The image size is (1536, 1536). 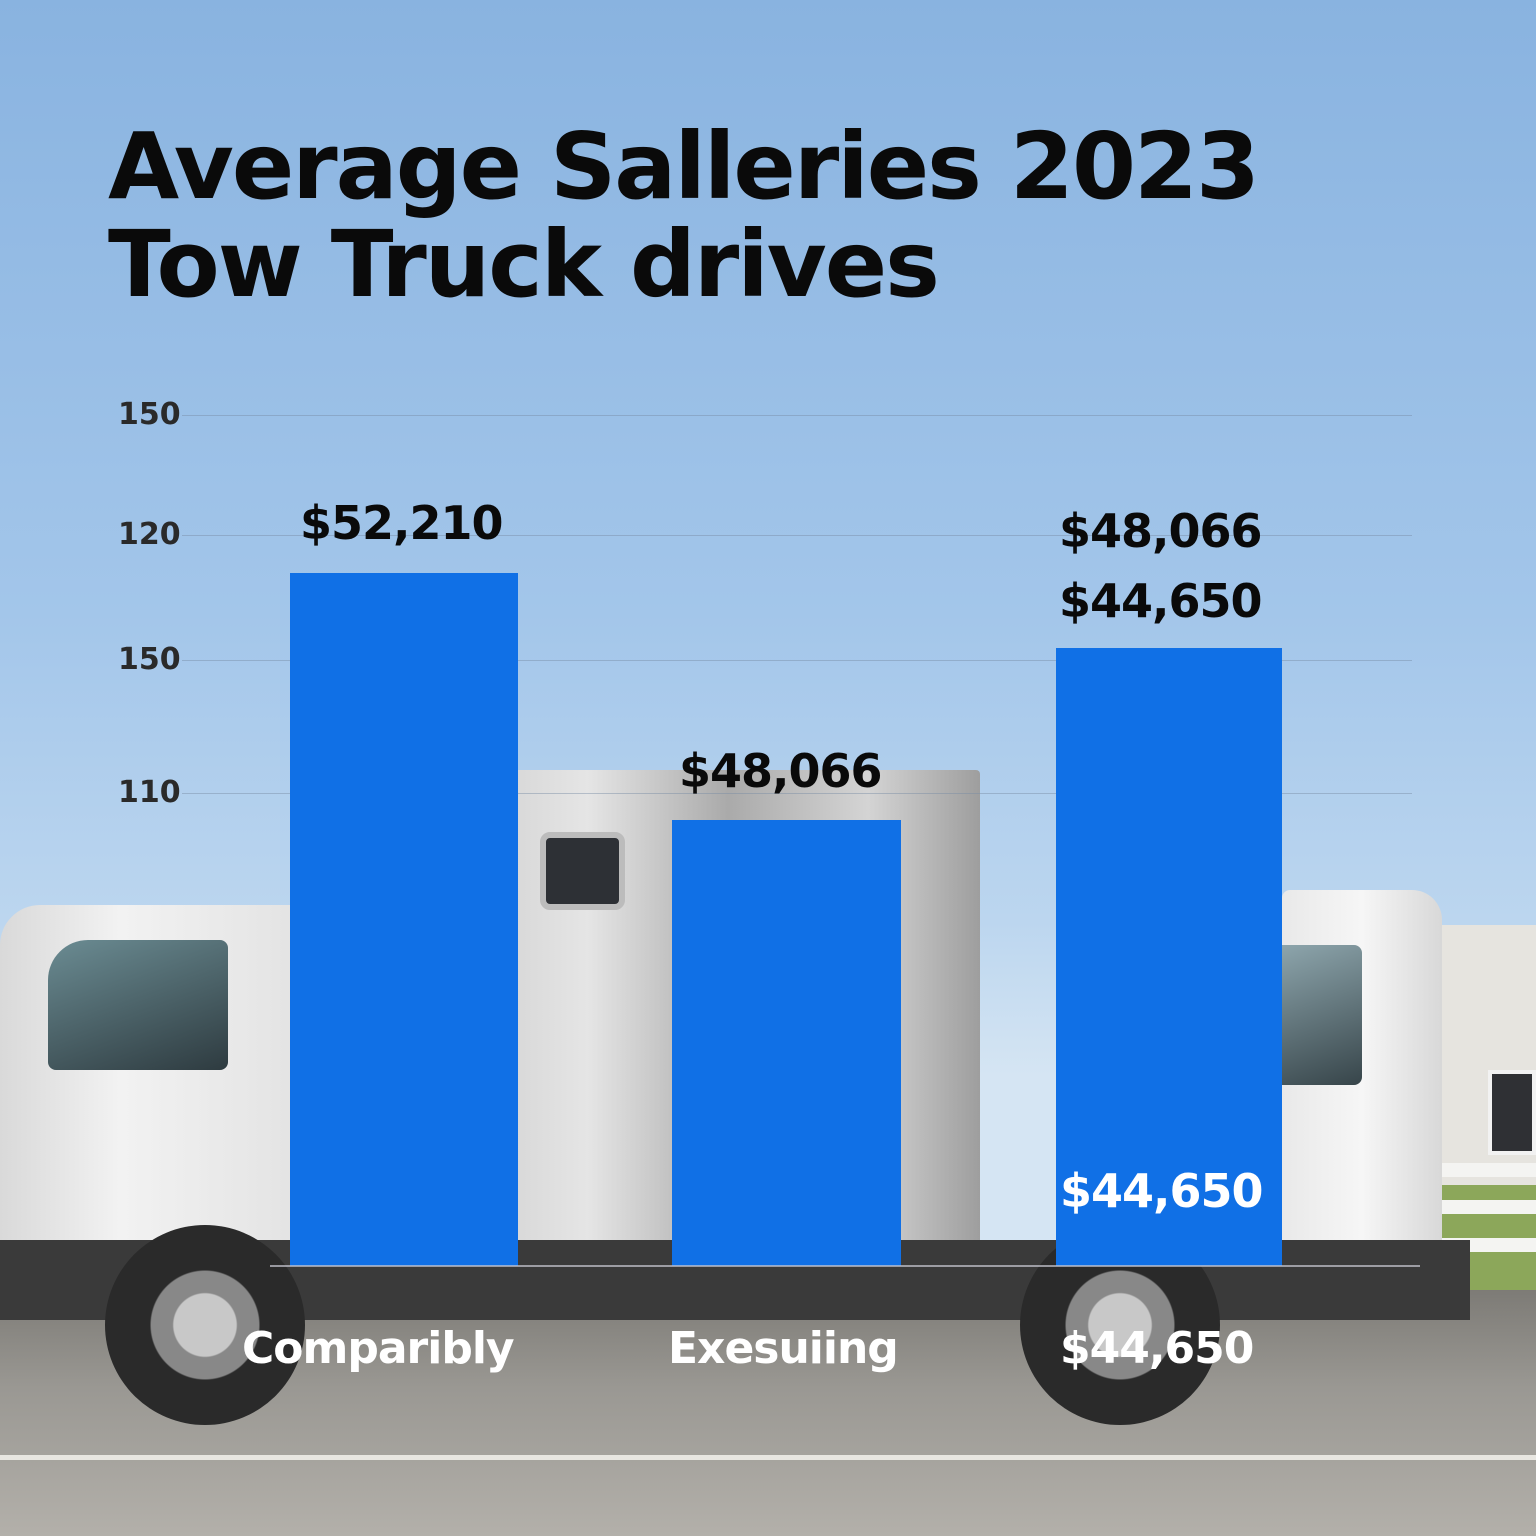 I want to click on y-tick-label: 110, so click(x=149, y=792).